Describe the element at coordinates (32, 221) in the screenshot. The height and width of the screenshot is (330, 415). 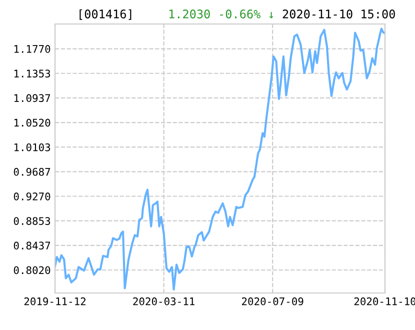
I see `y-tick-label: 0.8853` at that location.